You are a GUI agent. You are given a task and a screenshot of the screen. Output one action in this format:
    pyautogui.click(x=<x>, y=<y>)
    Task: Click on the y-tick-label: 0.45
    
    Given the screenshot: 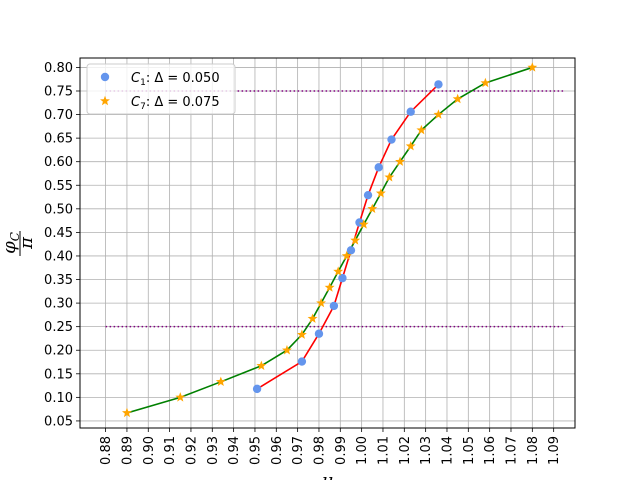 What is the action you would take?
    pyautogui.click(x=58, y=233)
    